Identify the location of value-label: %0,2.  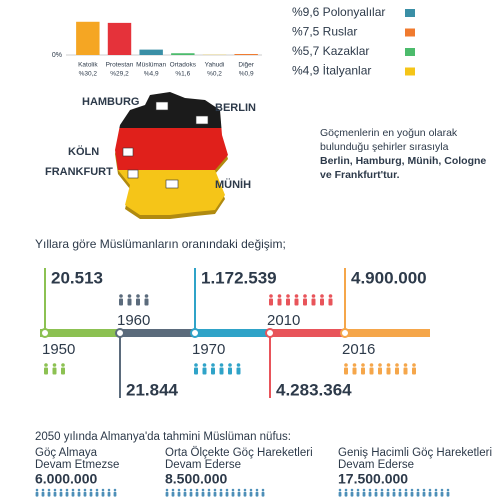
(214, 74).